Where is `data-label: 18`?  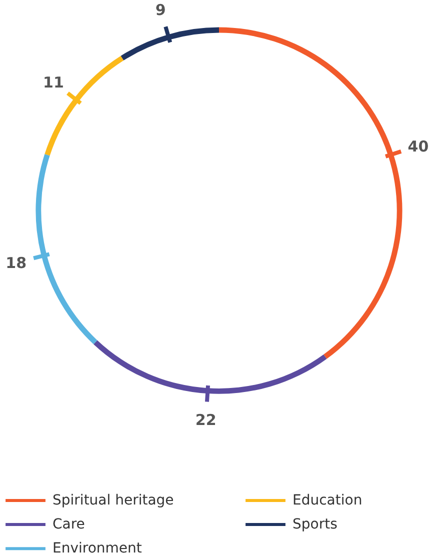
data-label: 18 is located at coordinates (16, 263).